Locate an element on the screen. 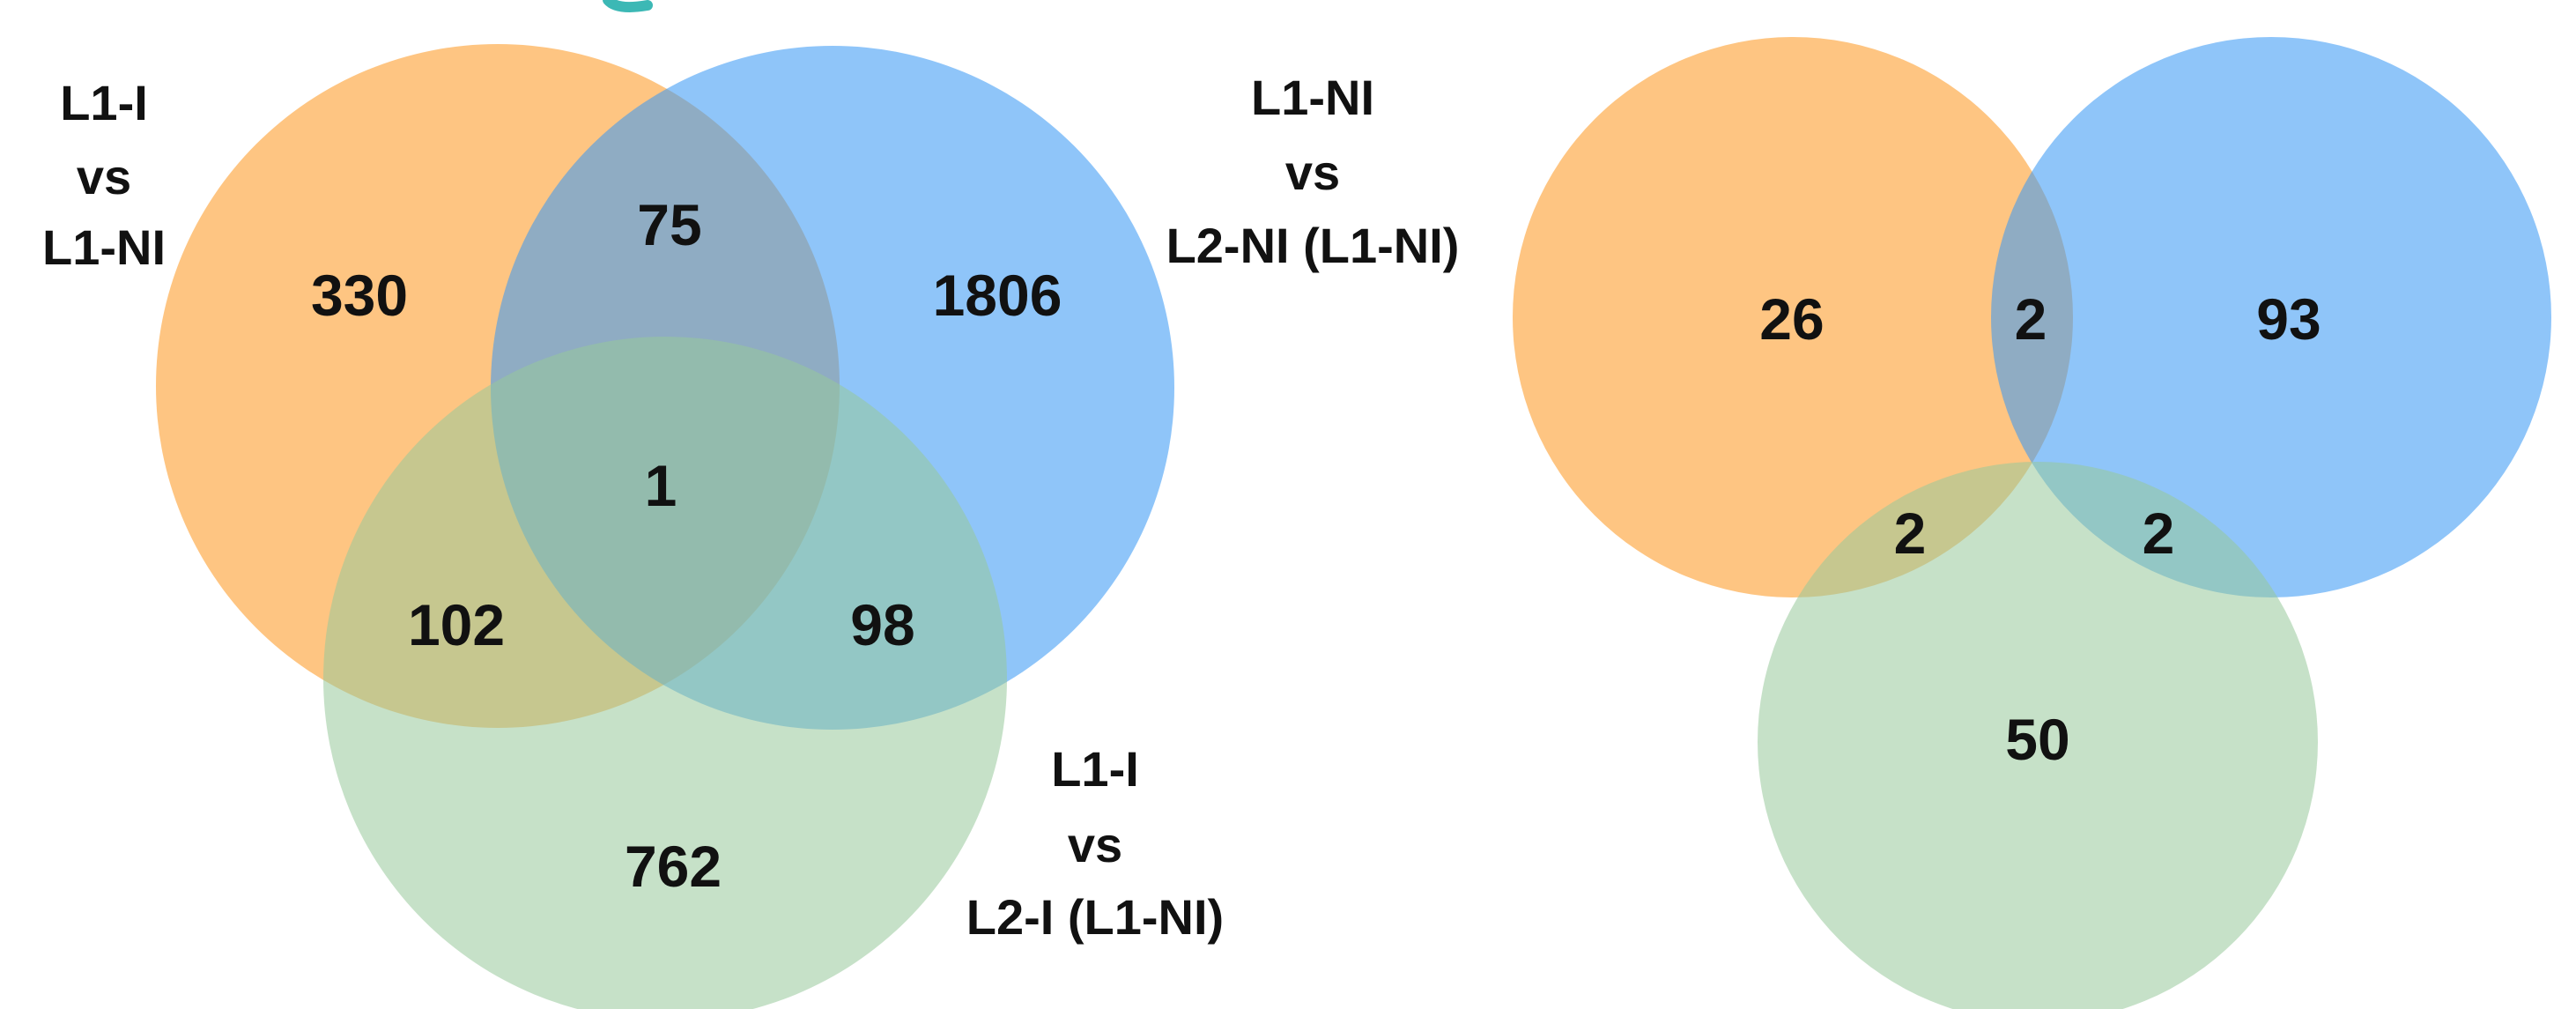  right-blue-circle is located at coordinates (2271, 317).